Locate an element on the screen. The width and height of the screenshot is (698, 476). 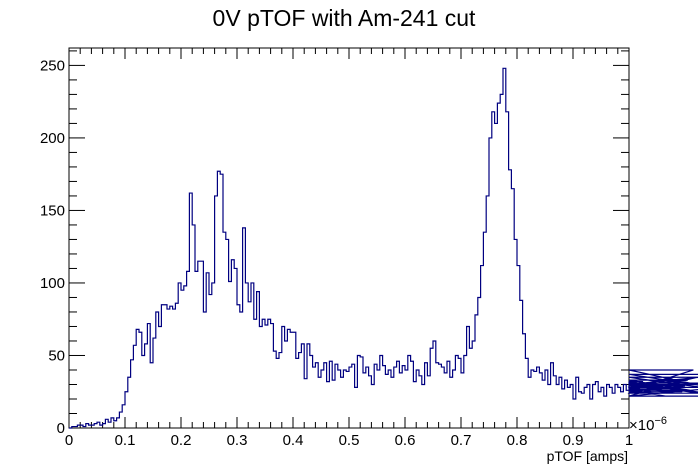
x-tick-label: 0.7 is located at coordinates (461, 440).